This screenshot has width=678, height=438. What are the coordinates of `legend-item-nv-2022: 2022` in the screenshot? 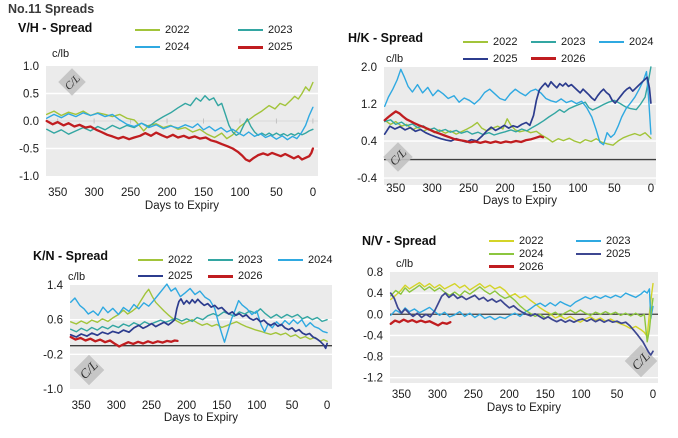 It's located at (532, 240).